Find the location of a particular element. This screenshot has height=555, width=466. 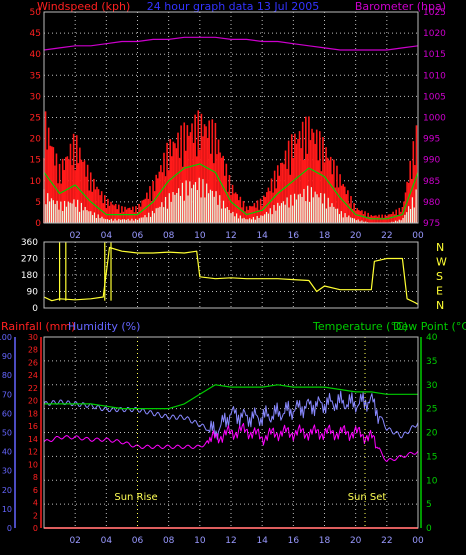

chart-title: 24 hour graph data 13 Jul 2005 is located at coordinates (233, 6).